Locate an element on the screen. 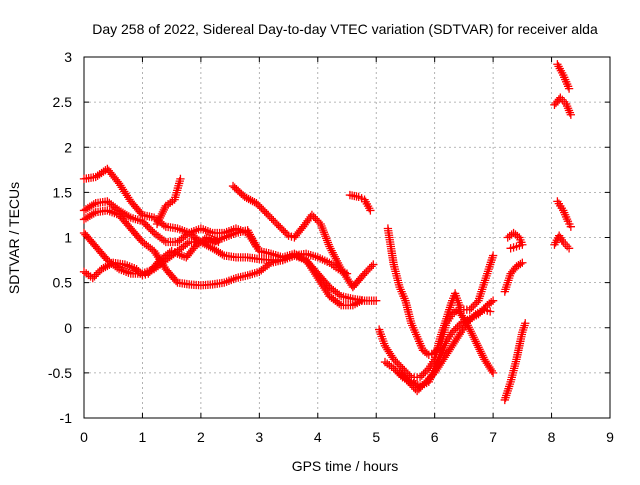 The image size is (640, 485). y-tick-label: 0 is located at coordinates (68, 328).